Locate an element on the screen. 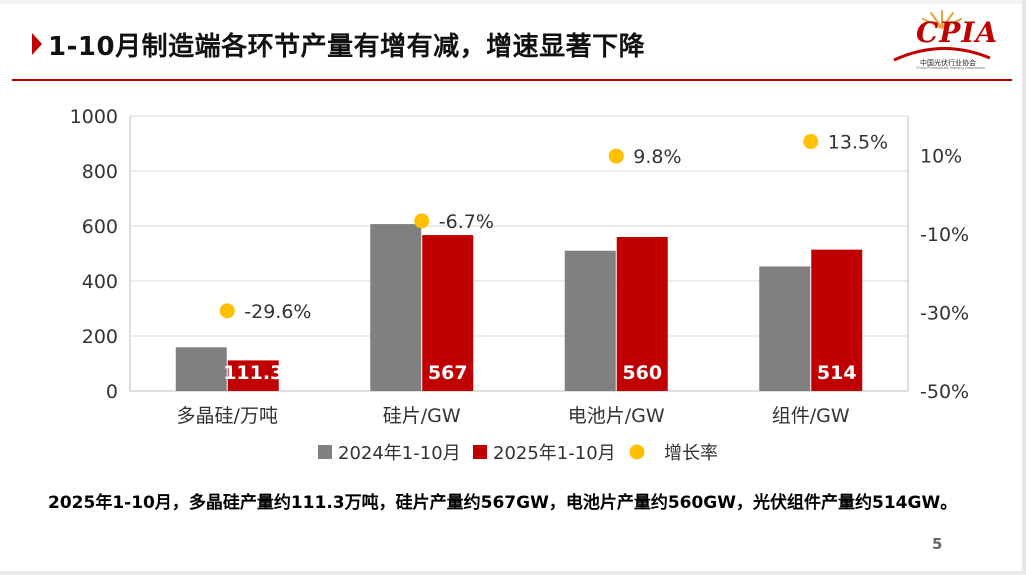 This screenshot has width=1026, height=575. x-tick-label: 组件/GW is located at coordinates (811, 416).